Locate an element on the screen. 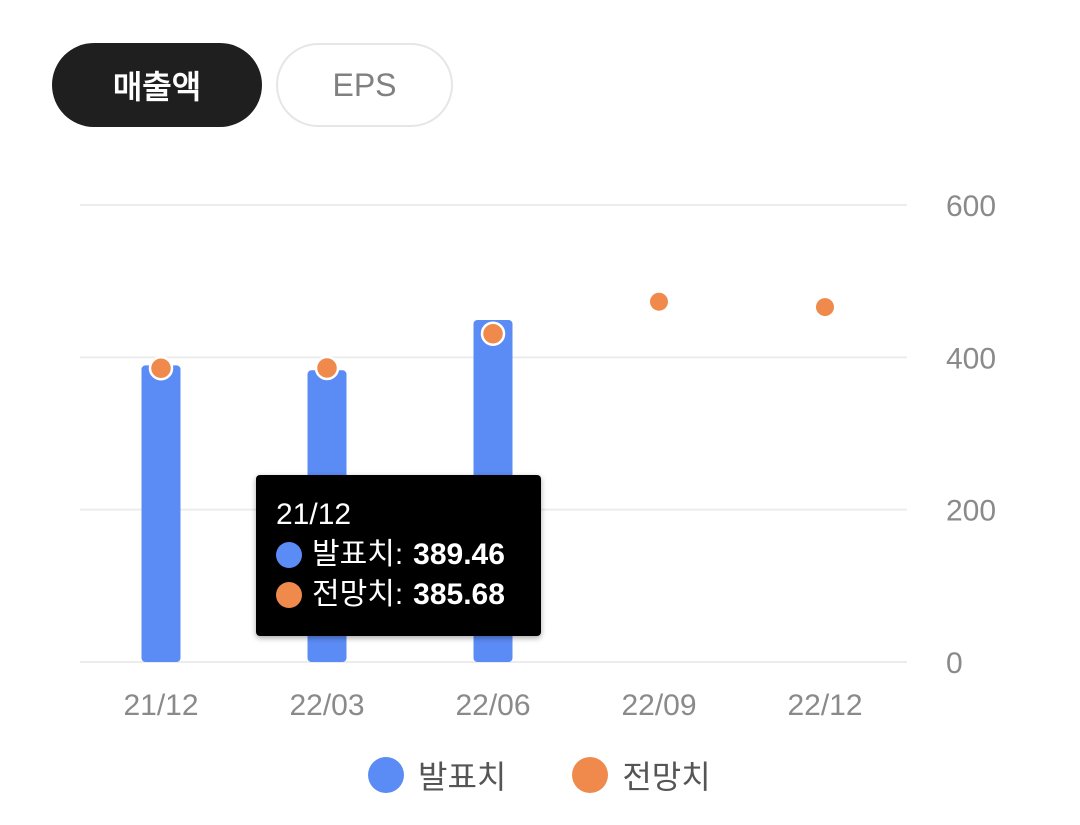 Image resolution: width=1080 pixels, height=825 pixels. legend-label-estimate: 전망치 is located at coordinates (666, 777).